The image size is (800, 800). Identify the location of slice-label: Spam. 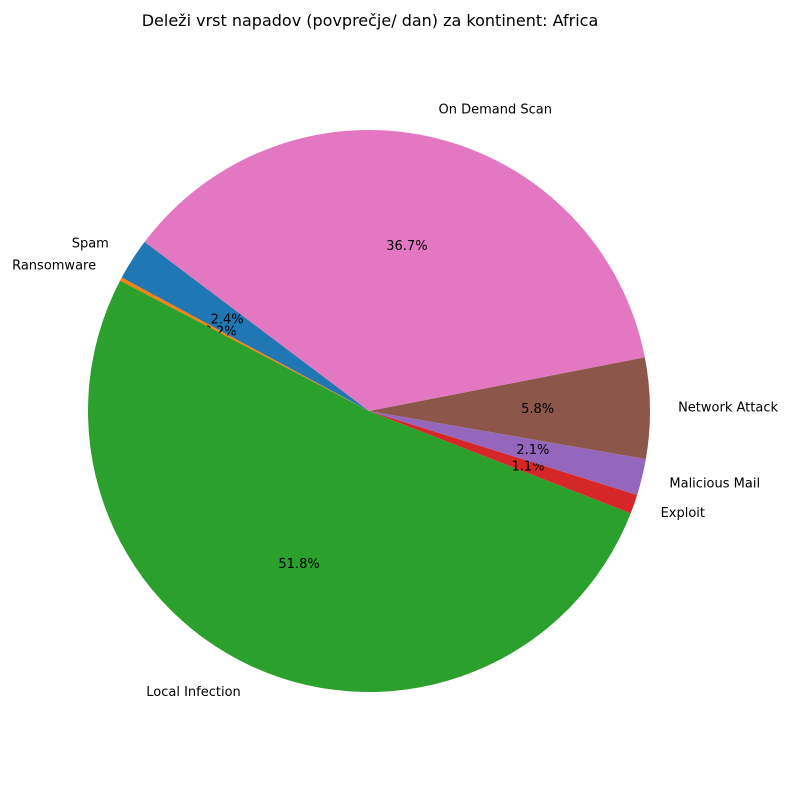
(90, 244).